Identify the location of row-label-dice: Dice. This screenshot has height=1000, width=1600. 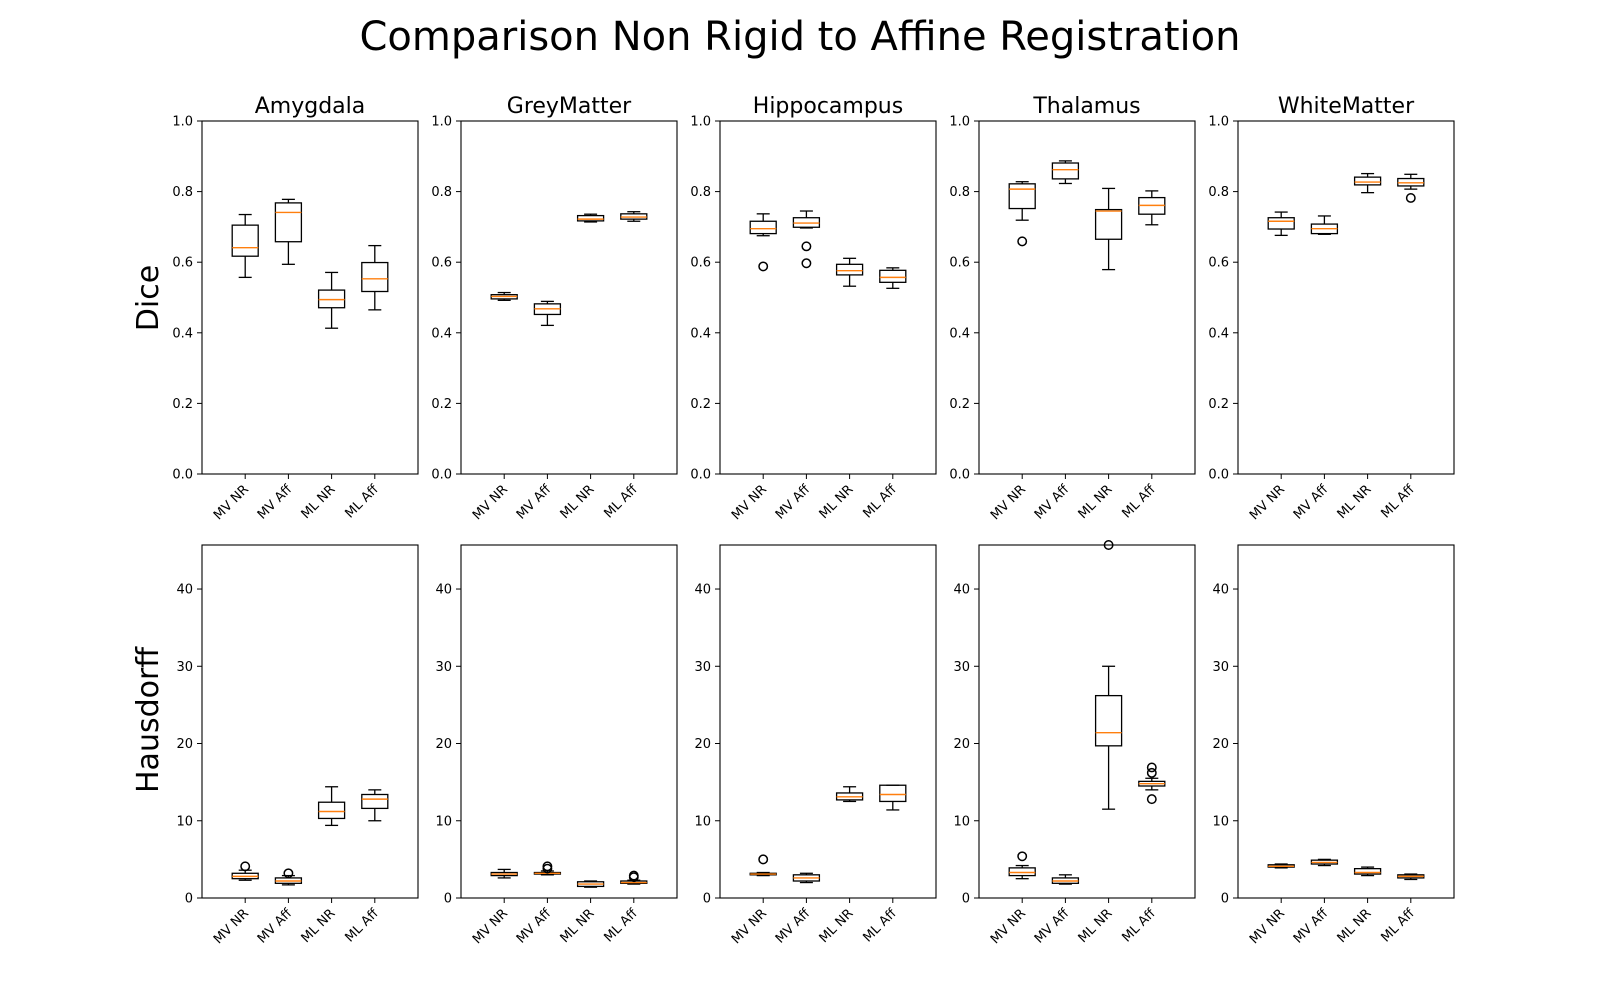
(148, 298).